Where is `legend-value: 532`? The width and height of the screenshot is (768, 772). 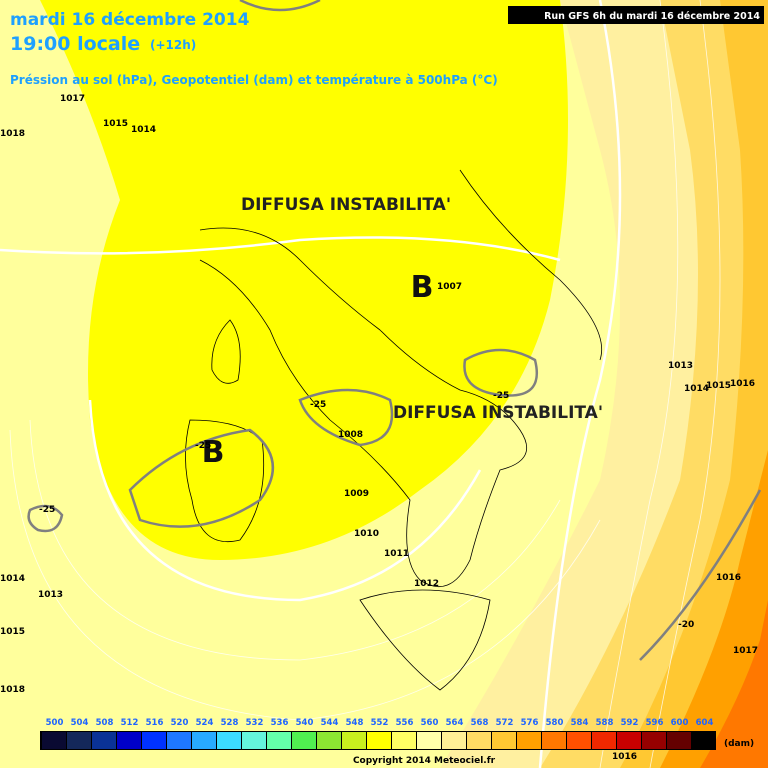 legend-value: 532 is located at coordinates (255, 723).